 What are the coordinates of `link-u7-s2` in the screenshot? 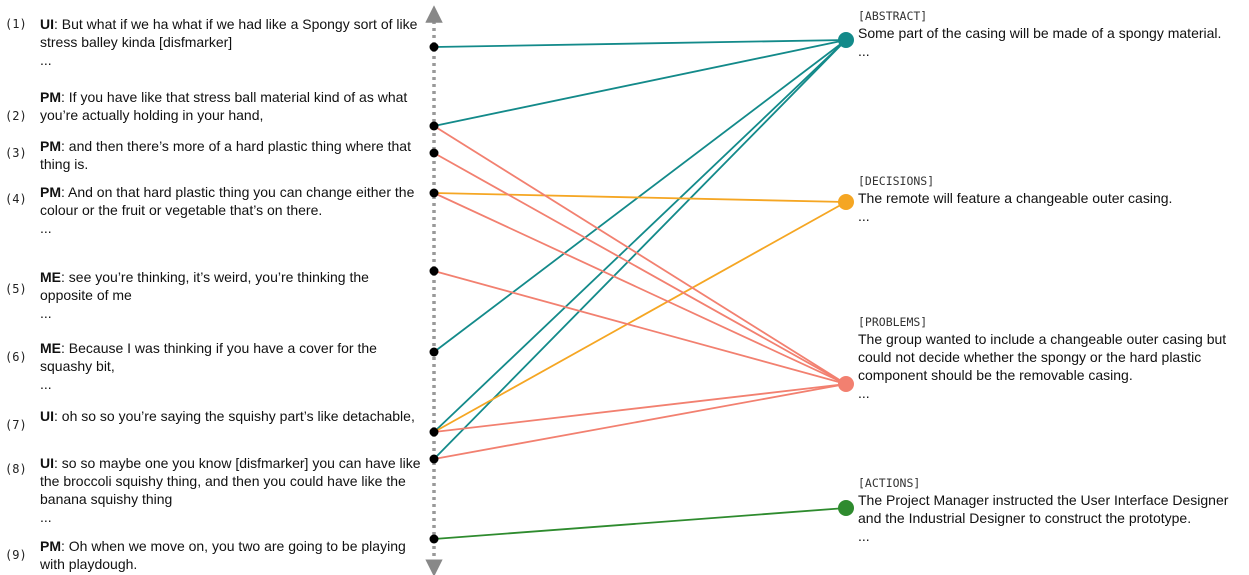 It's located at (640, 317).